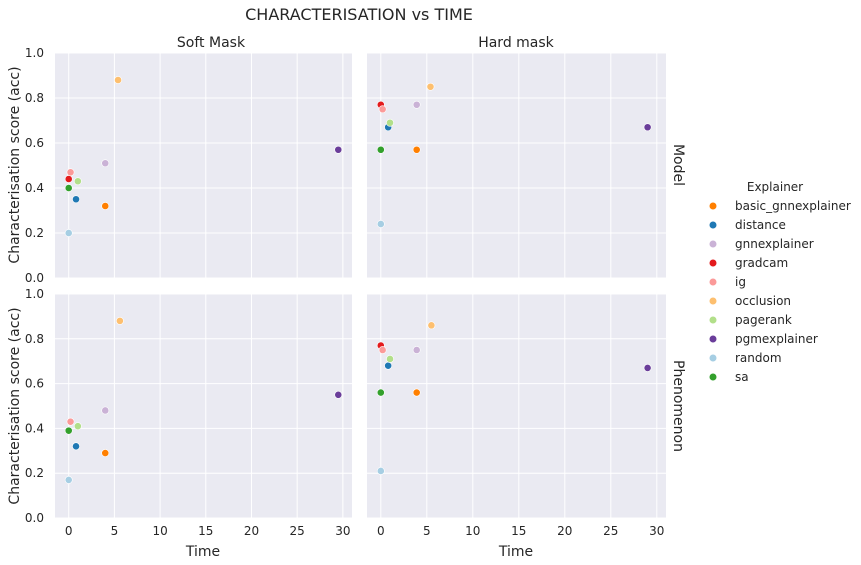 Image resolution: width=861 pixels, height=565 pixels. I want to click on panel-model-hard-mask, so click(516, 165).